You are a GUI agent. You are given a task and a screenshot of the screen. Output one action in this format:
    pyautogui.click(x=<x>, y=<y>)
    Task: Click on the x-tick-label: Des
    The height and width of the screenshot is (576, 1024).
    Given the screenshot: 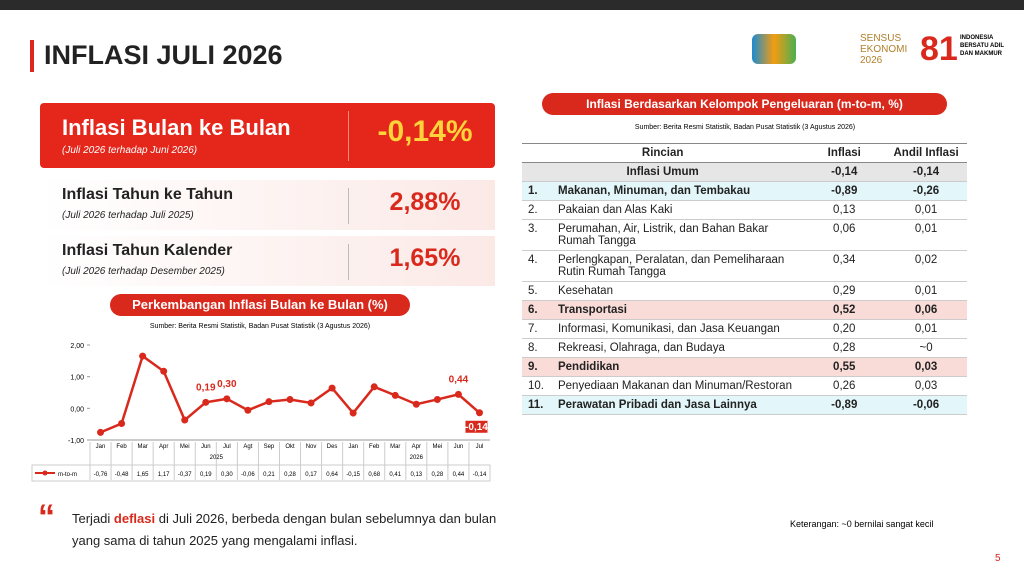 What is the action you would take?
    pyautogui.click(x=332, y=447)
    